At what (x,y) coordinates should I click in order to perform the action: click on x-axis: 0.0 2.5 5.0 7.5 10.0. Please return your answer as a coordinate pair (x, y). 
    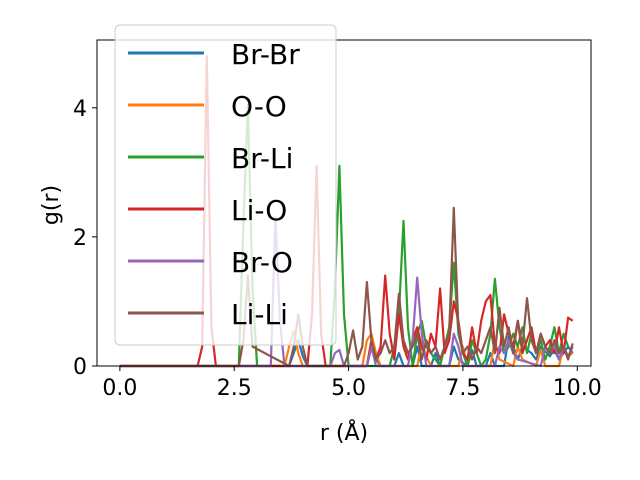
    Looking at the image, I should click on (352, 383).